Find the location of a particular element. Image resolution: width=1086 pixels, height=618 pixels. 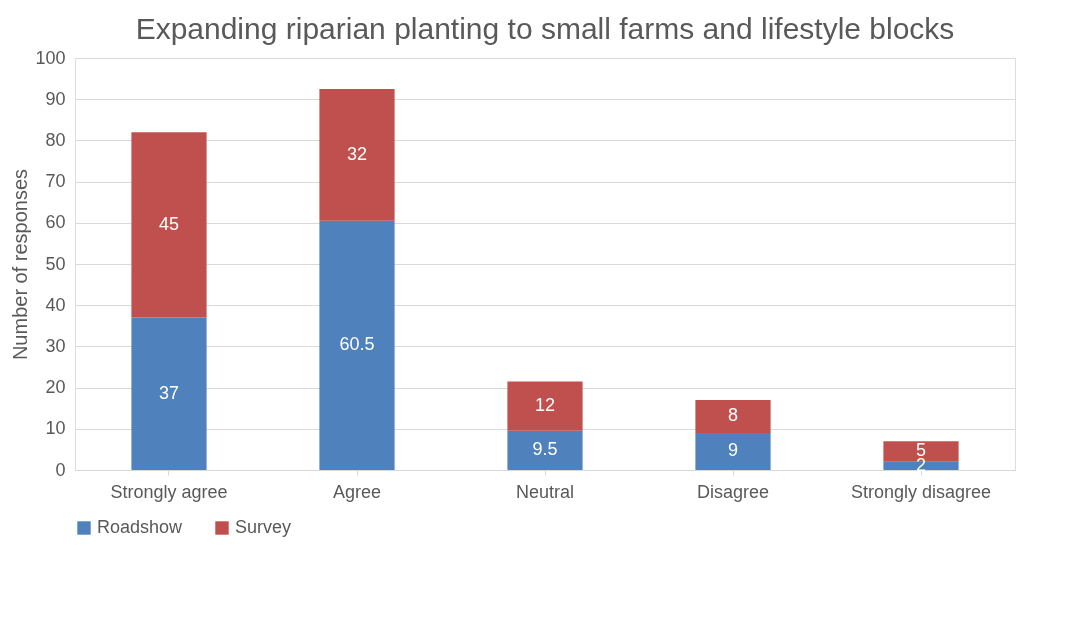

data-label: 37 is located at coordinates (169, 392).